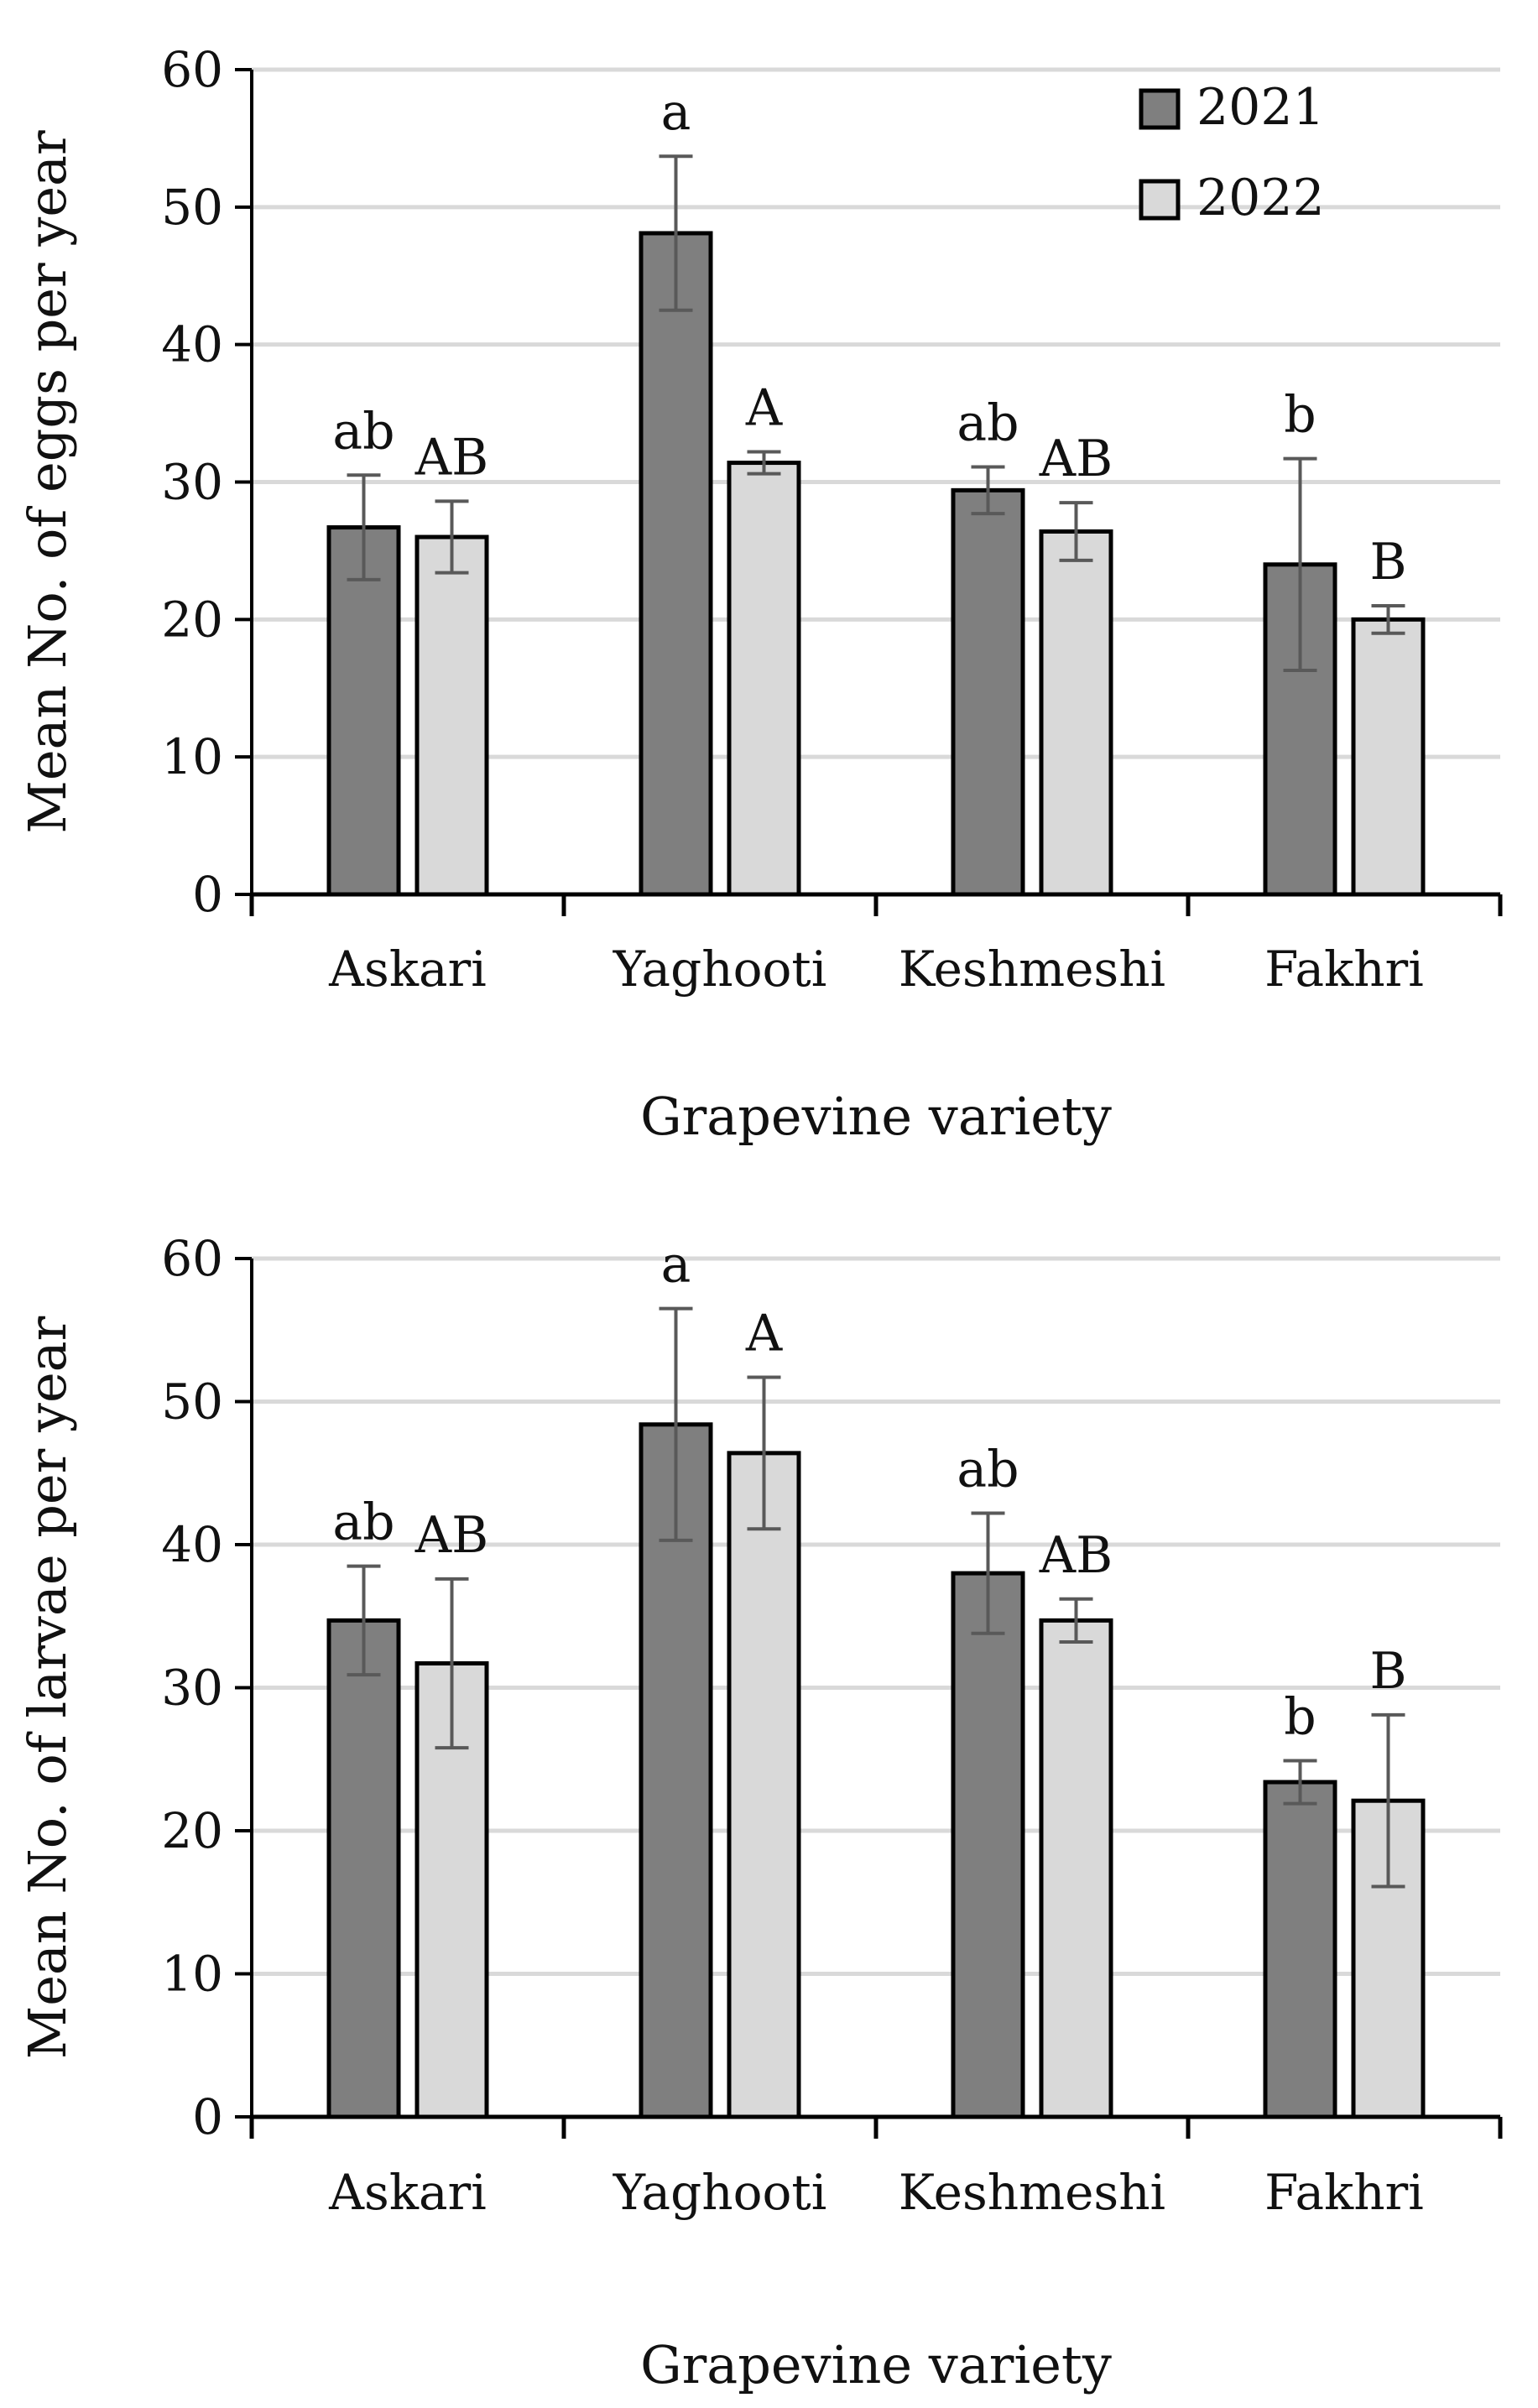  What do you see at coordinates (1261, 198) in the screenshot?
I see `legend-label: 2022` at bounding box center [1261, 198].